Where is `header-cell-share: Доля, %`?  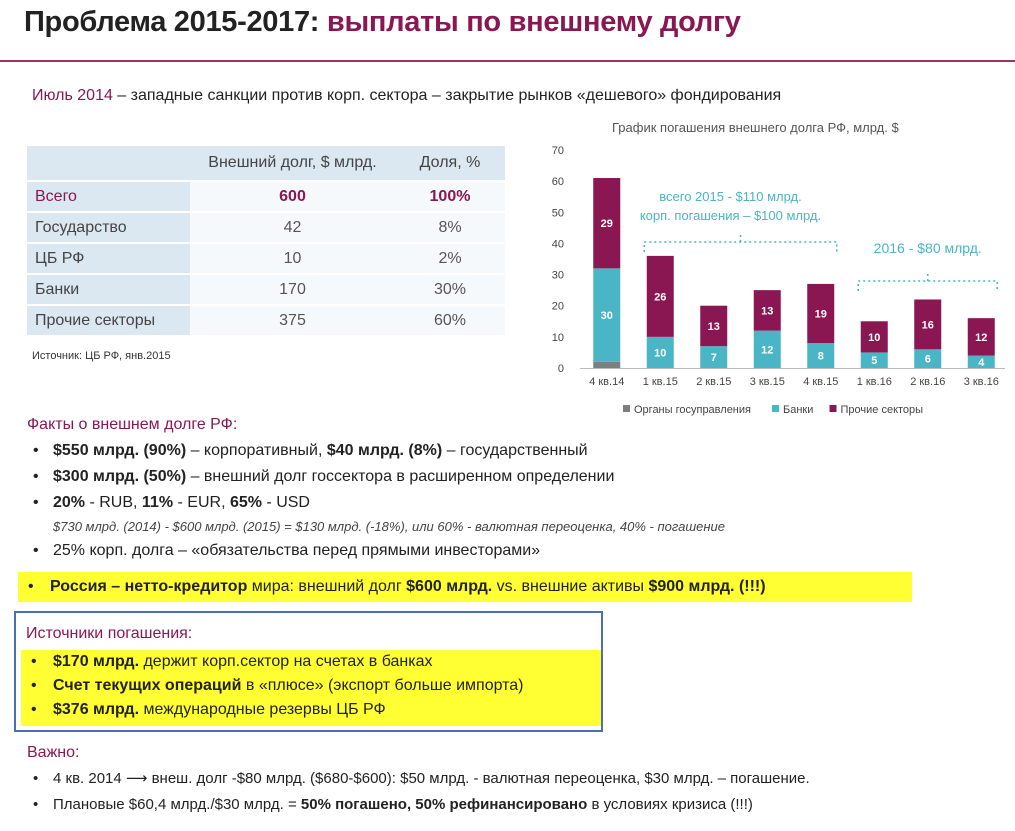 header-cell-share: Доля, % is located at coordinates (450, 163).